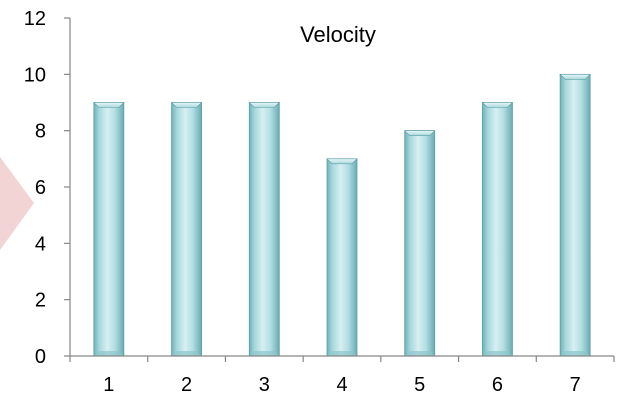  I want to click on y-tick-label: 8, so click(40, 132).